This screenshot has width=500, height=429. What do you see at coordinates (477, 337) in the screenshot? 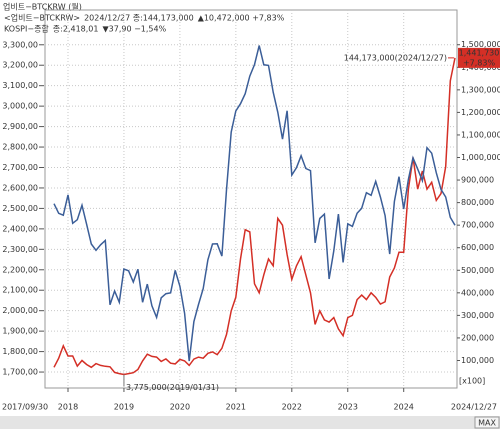
I see `y2-tick-label: 200,000` at bounding box center [477, 337].